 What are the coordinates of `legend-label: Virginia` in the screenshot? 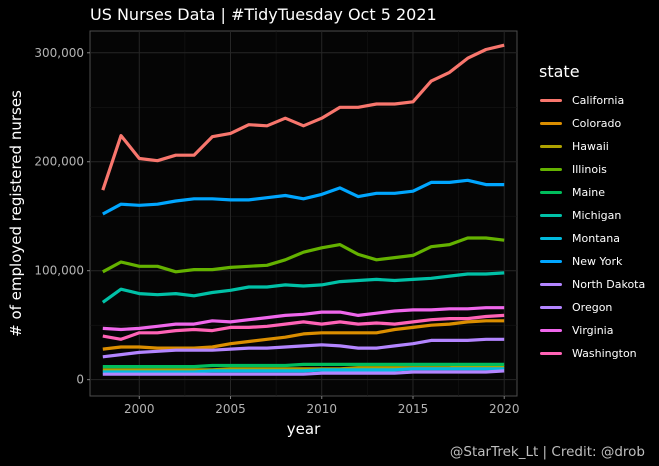 It's located at (593, 330).